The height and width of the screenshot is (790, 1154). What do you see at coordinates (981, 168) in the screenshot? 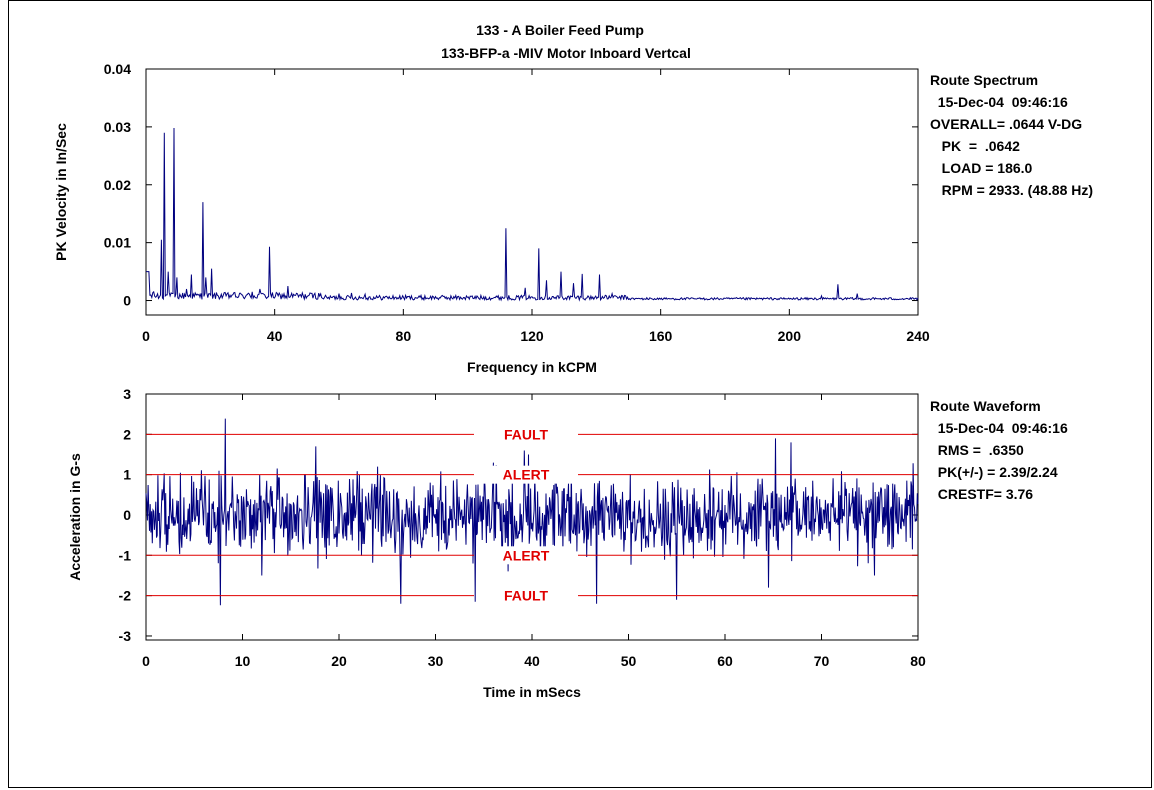
I see `info-line: LOAD = 186.0` at bounding box center [981, 168].